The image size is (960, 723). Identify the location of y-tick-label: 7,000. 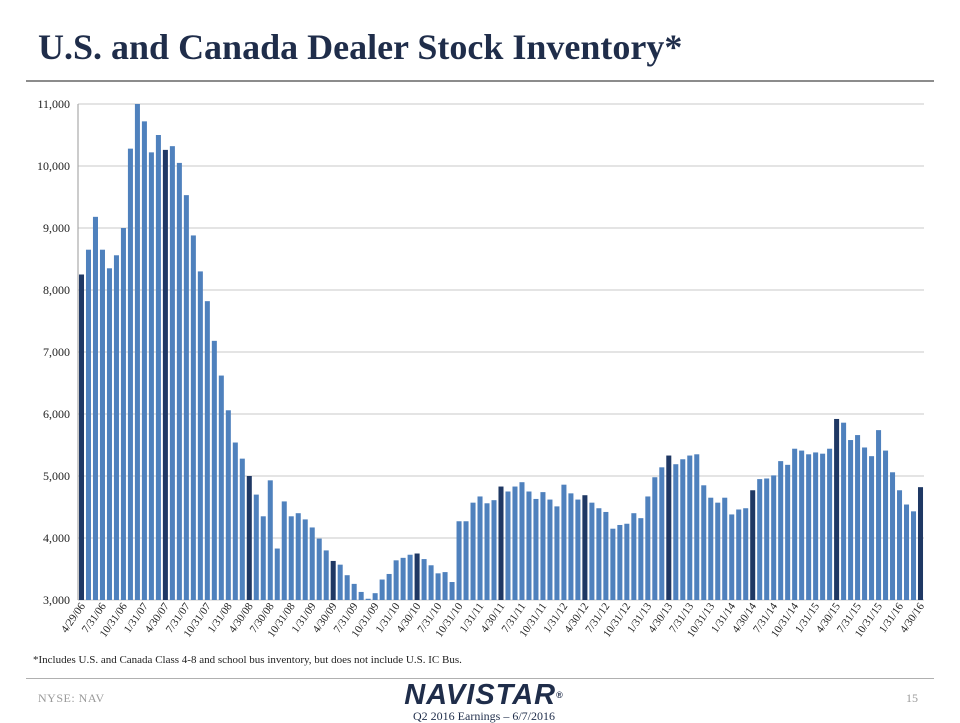
(56, 352).